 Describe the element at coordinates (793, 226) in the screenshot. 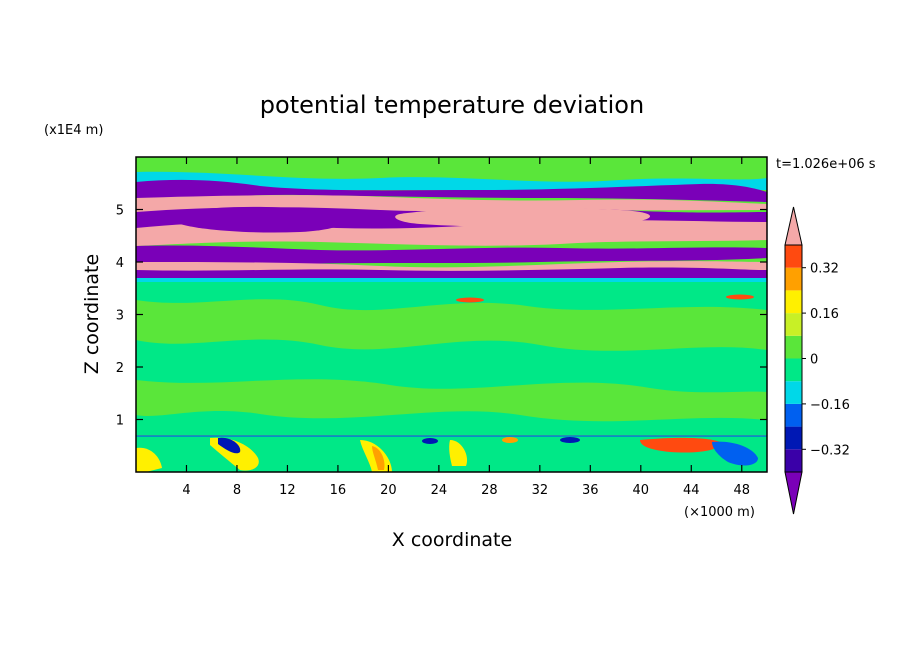

I see `colorbar-extend-high` at that location.